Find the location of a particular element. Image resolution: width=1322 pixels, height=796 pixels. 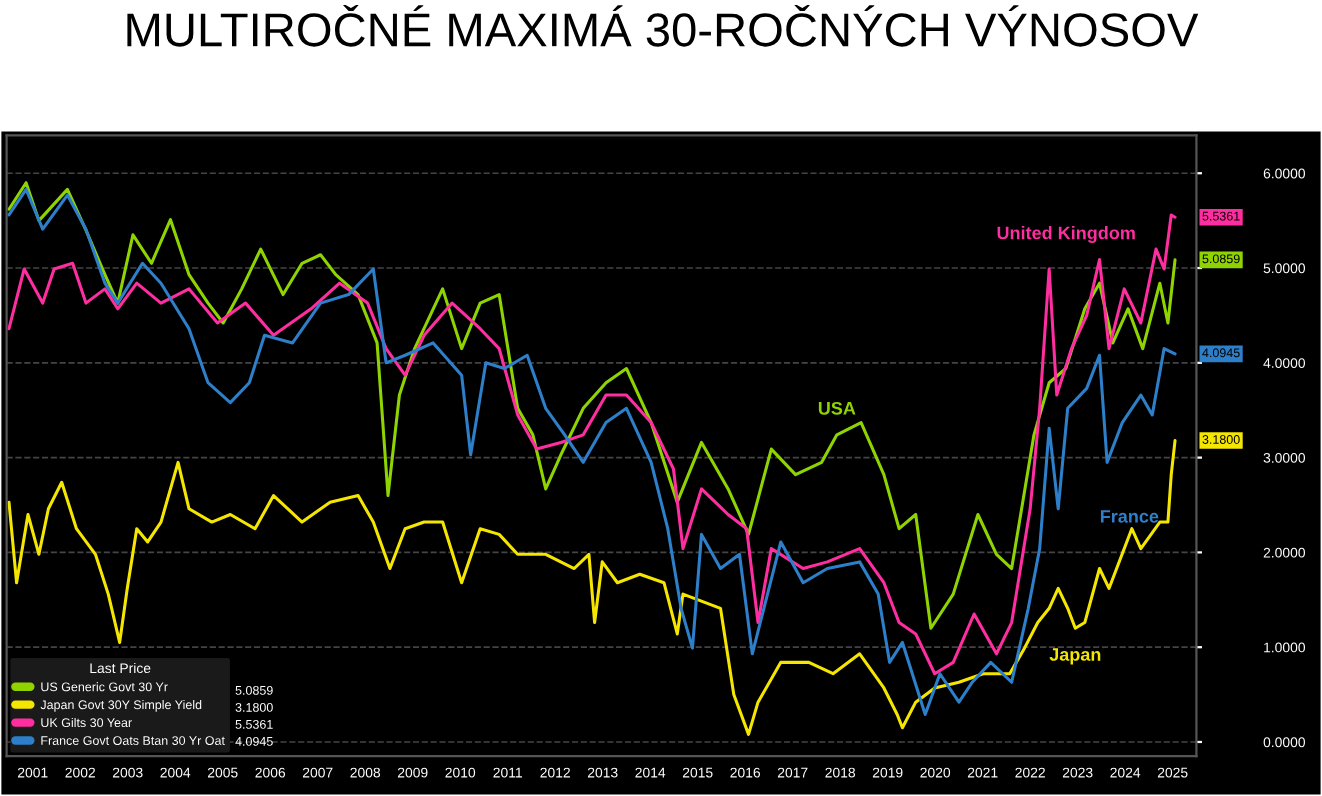

annotation: United Kingdom is located at coordinates (1066, 234).